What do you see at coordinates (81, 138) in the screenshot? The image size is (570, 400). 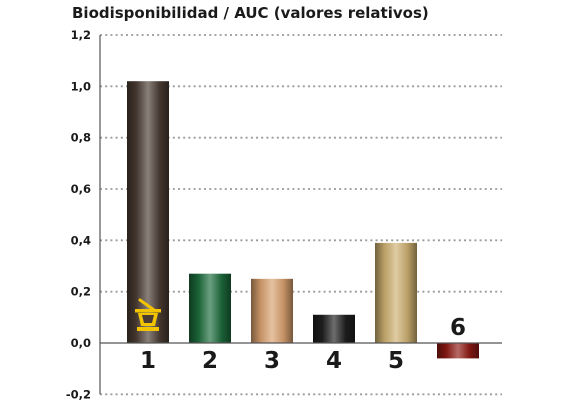 I see `y-tick-label: 0,8` at bounding box center [81, 138].